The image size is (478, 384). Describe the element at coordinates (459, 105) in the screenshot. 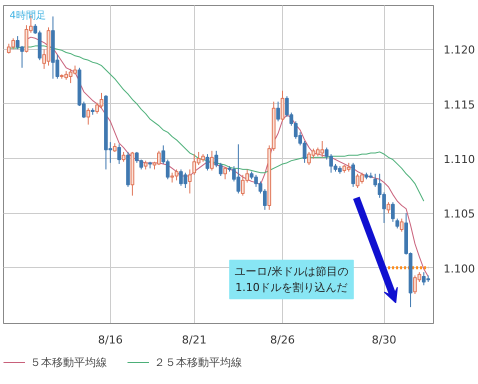

I see `y-tick-label: 1.115` at that location.